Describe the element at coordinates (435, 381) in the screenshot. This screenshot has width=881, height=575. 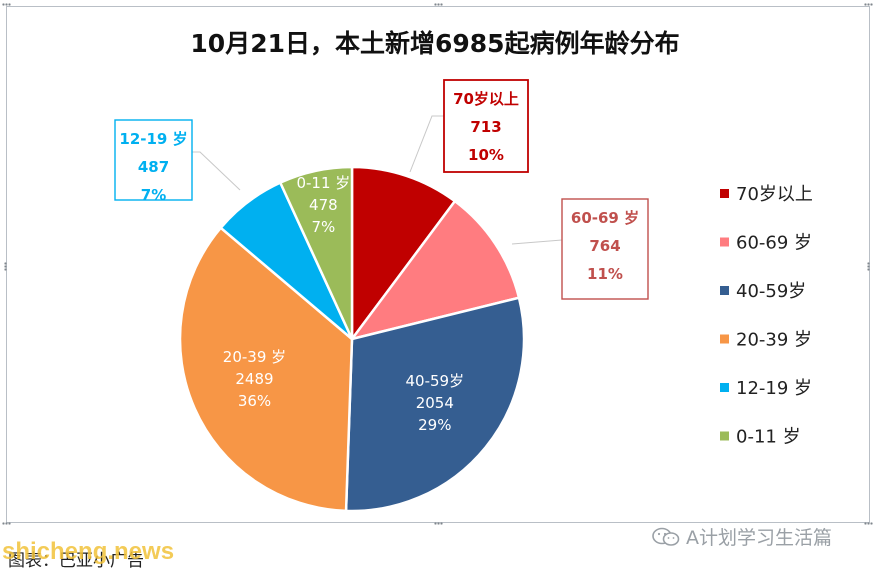
I see `slice-name-label-40-59: 40-59岁` at that location.